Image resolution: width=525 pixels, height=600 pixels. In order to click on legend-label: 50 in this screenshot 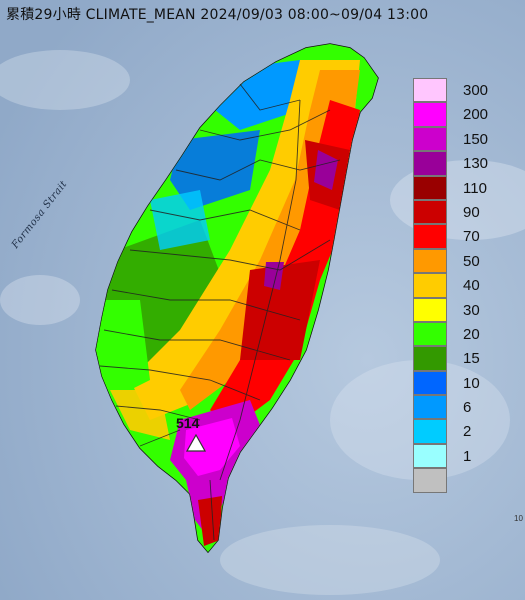, I will do `click(471, 261)`.